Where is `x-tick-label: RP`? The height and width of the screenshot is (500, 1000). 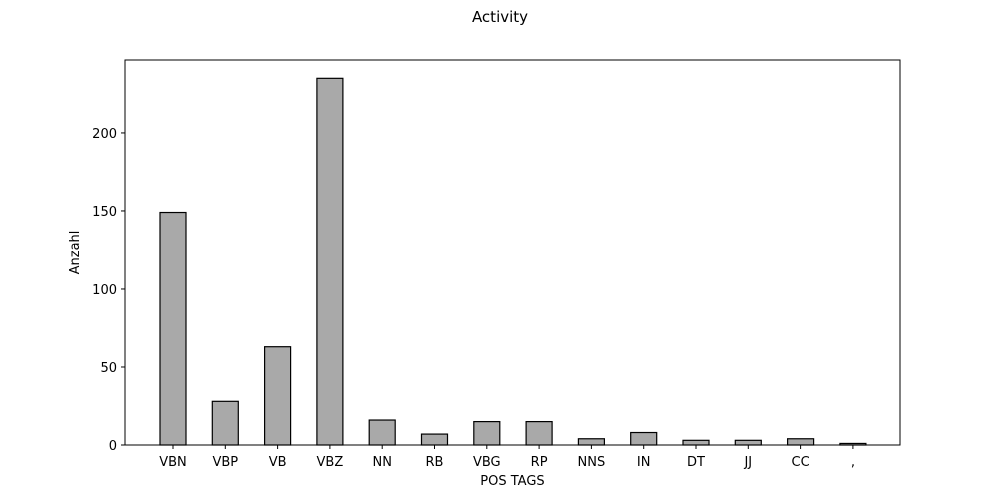
x-tick-label: RP is located at coordinates (539, 462).